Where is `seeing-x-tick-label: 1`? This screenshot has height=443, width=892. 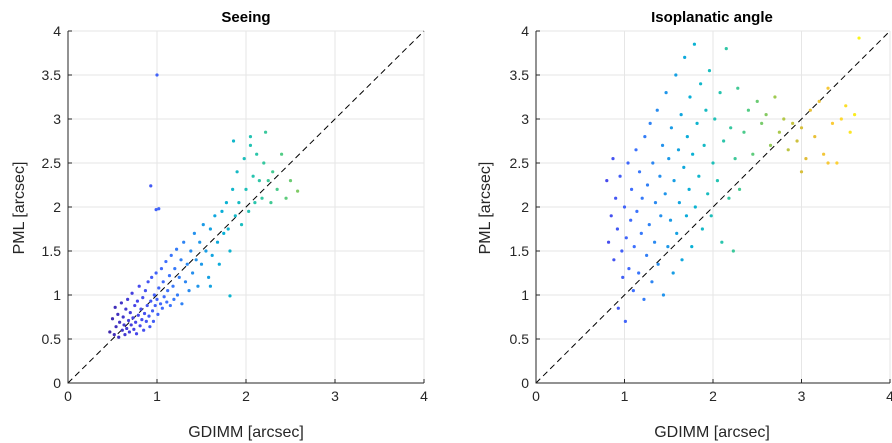
seeing-x-tick-label: 1 is located at coordinates (157, 396).